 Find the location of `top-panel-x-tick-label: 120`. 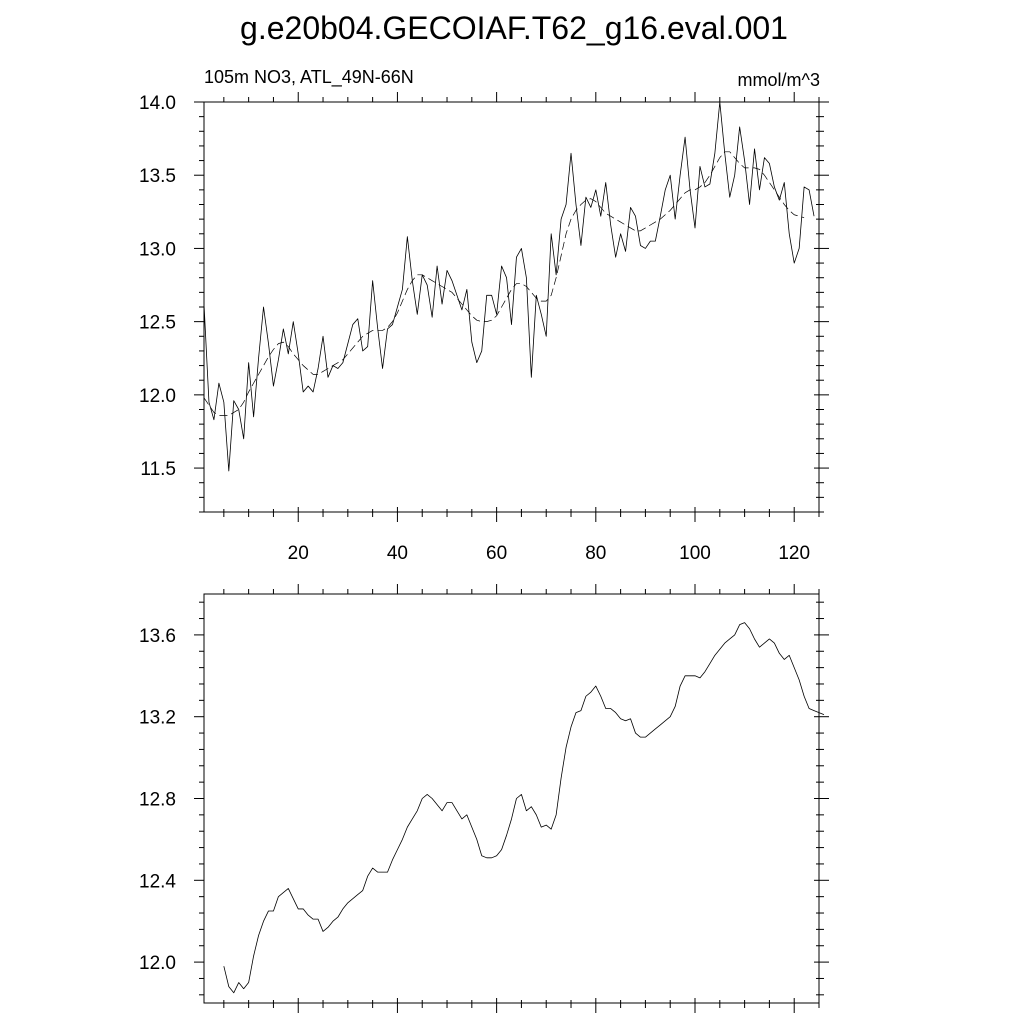

top-panel-x-tick-label: 120 is located at coordinates (794, 553).